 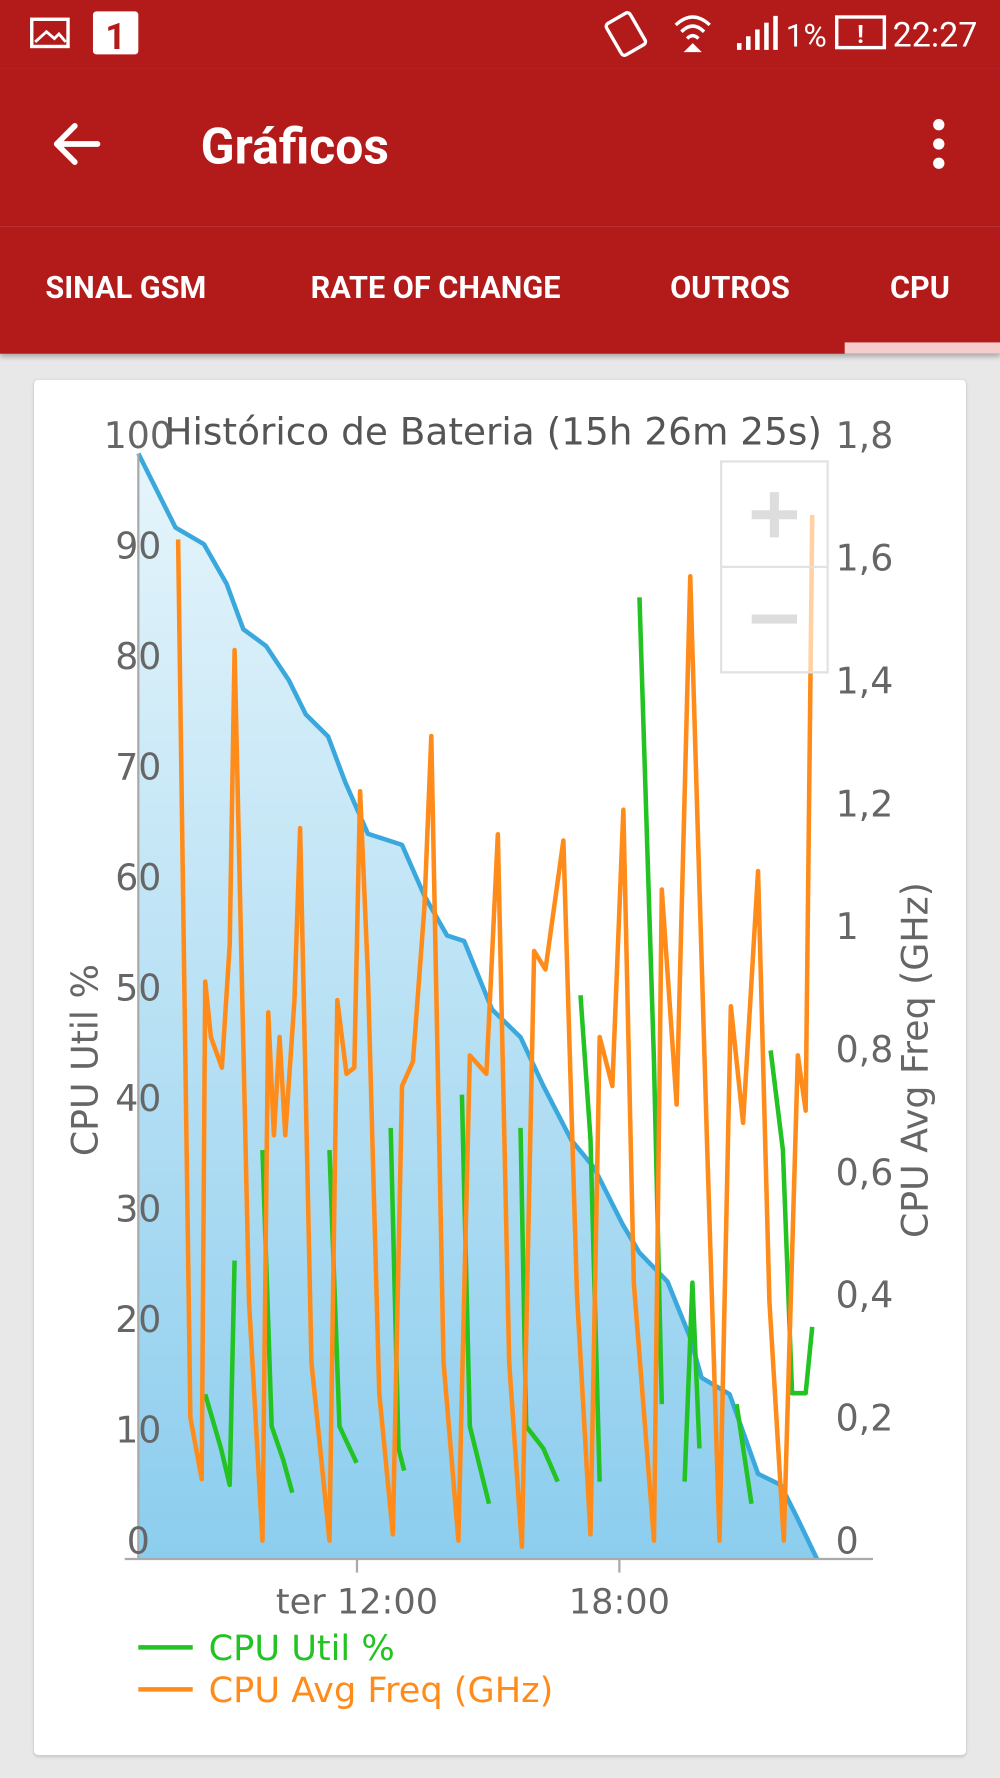 I want to click on tab-bar: SINAL GSM RATE OF CHANGE OUTROS CPU, so click(x=500, y=290).